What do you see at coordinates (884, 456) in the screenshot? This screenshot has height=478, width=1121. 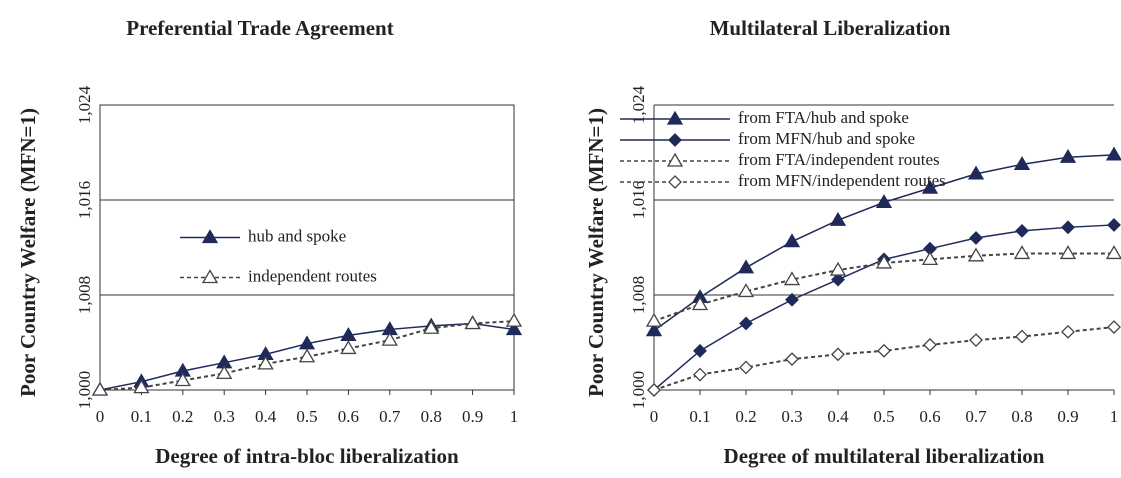 I see `x-axis-title: Degree of multilateral liberalization` at bounding box center [884, 456].